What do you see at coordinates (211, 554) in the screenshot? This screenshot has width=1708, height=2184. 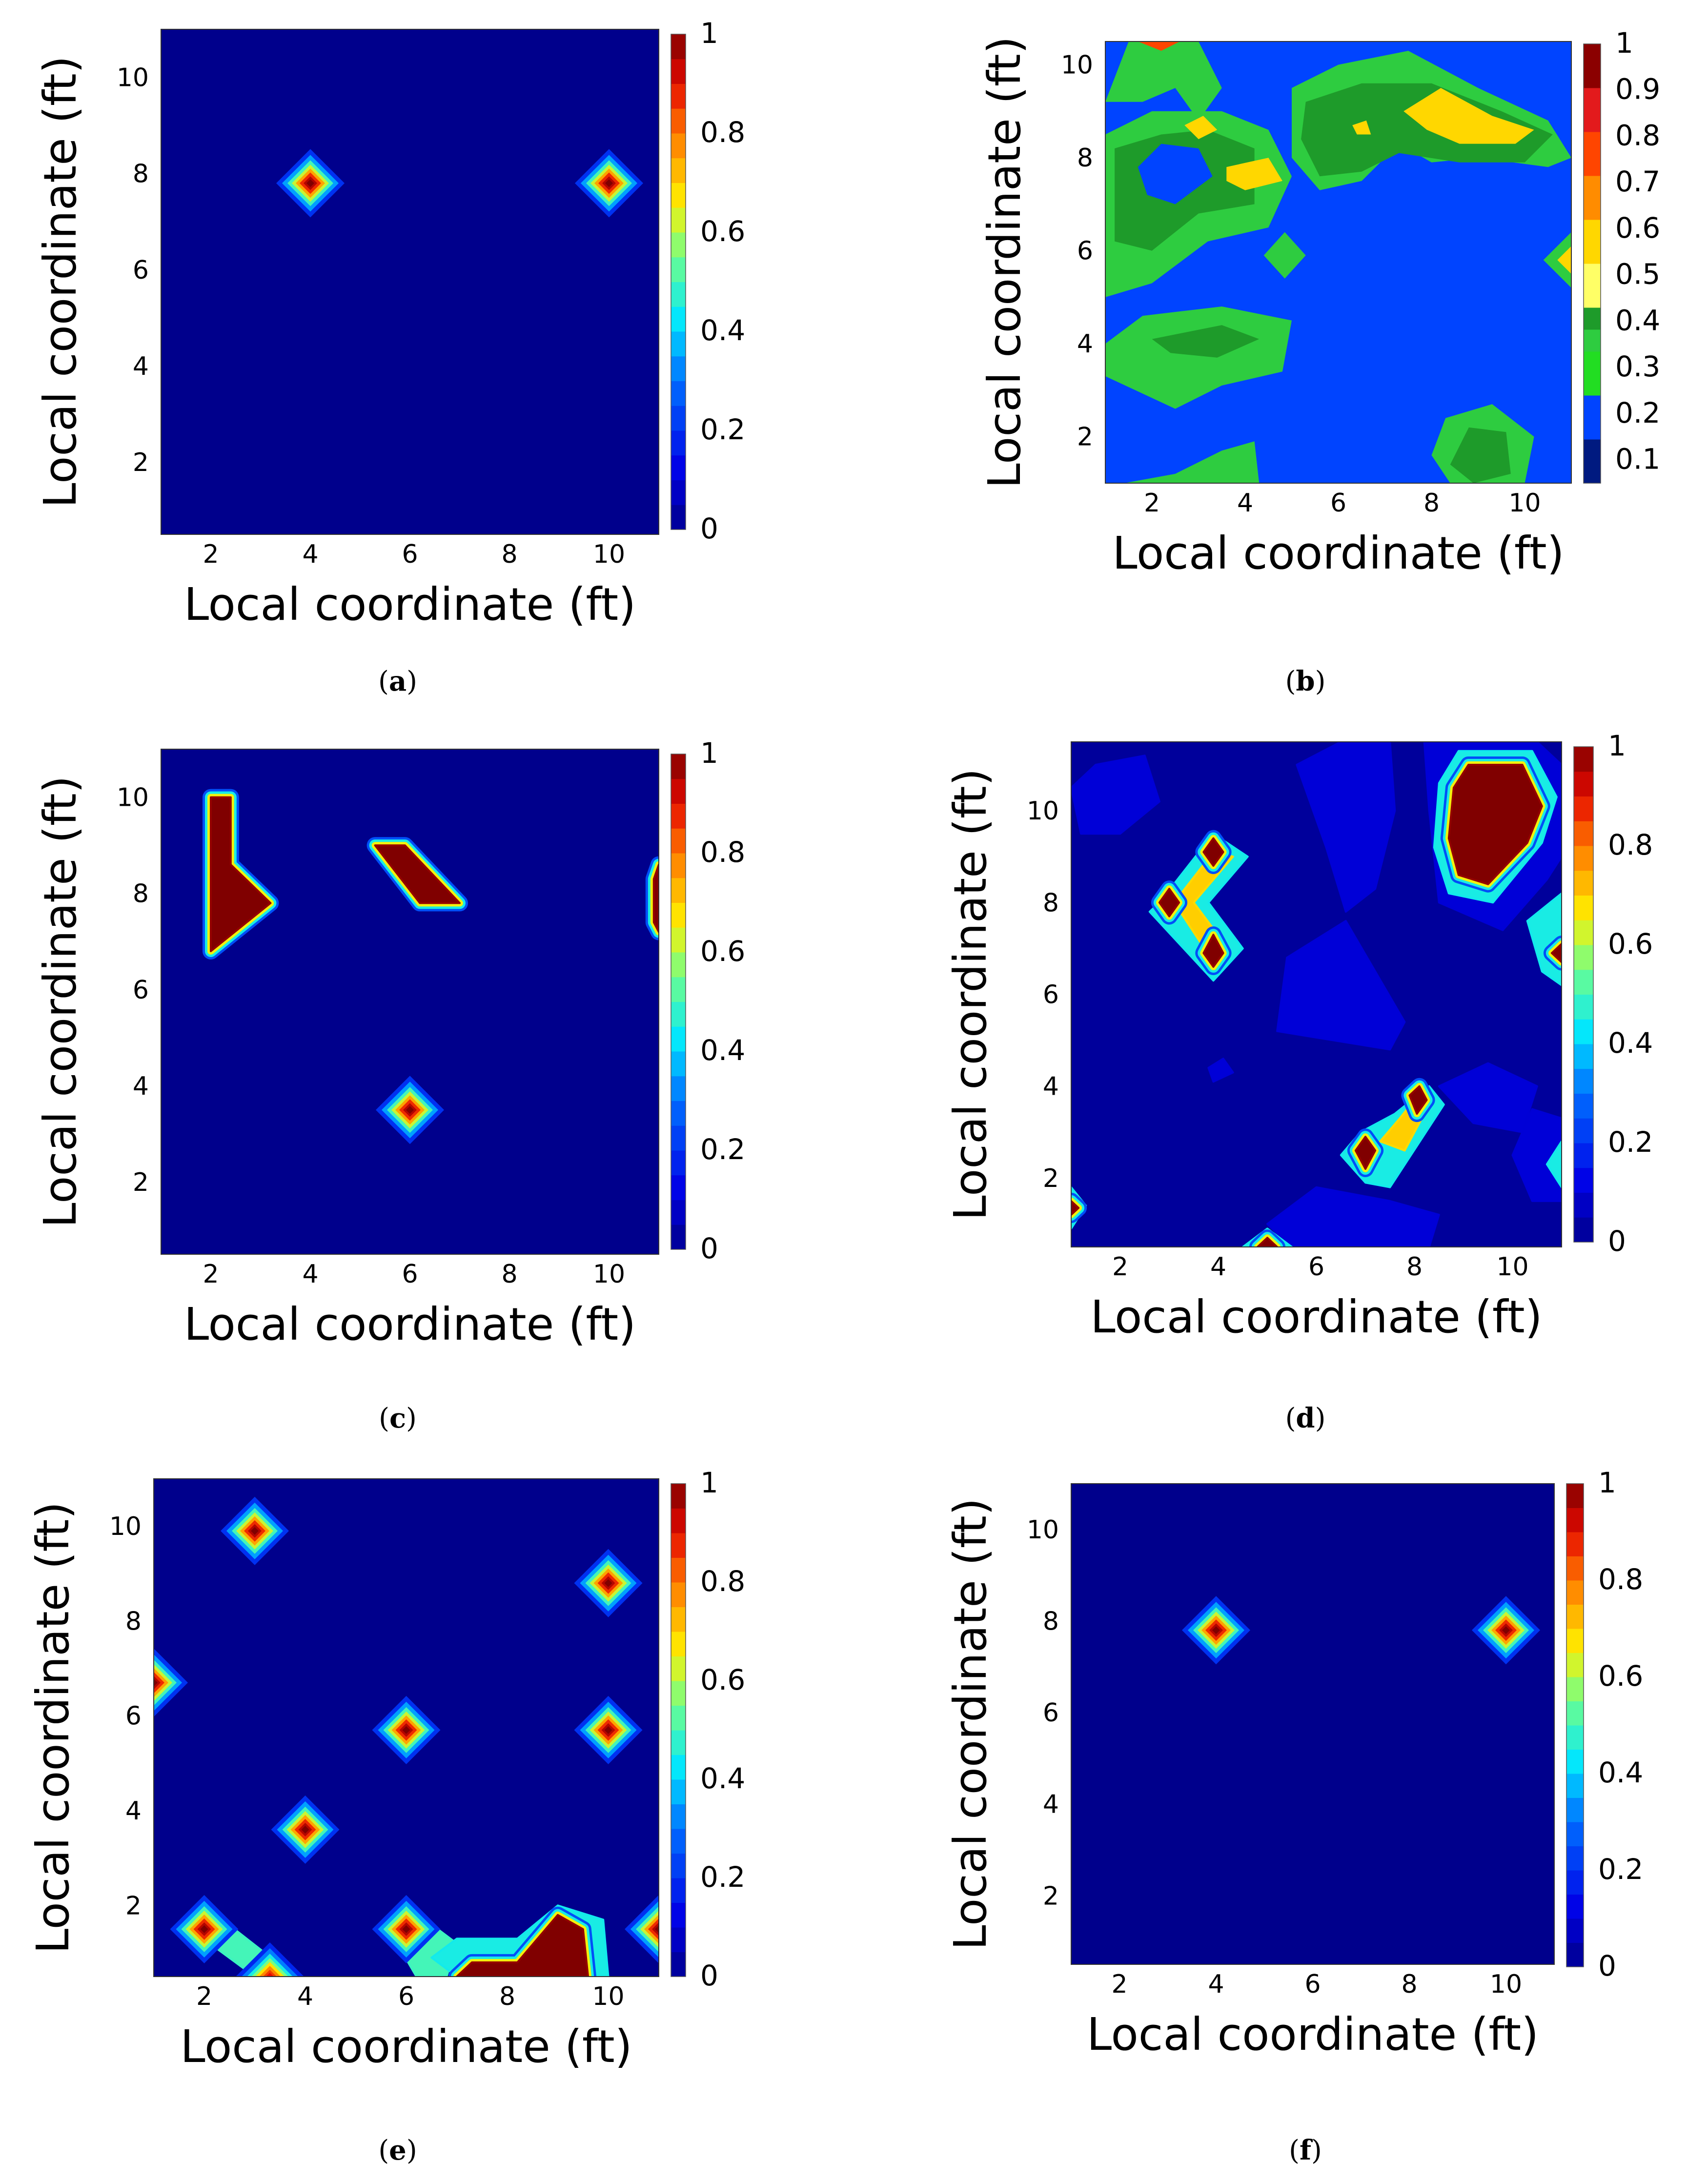 I see `x-tick-label: 2` at bounding box center [211, 554].